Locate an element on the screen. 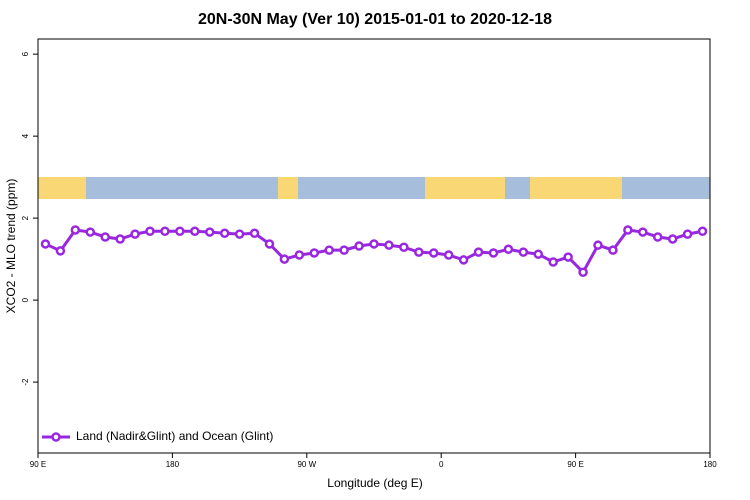  y-tick-label: 4 is located at coordinates (25, 135).